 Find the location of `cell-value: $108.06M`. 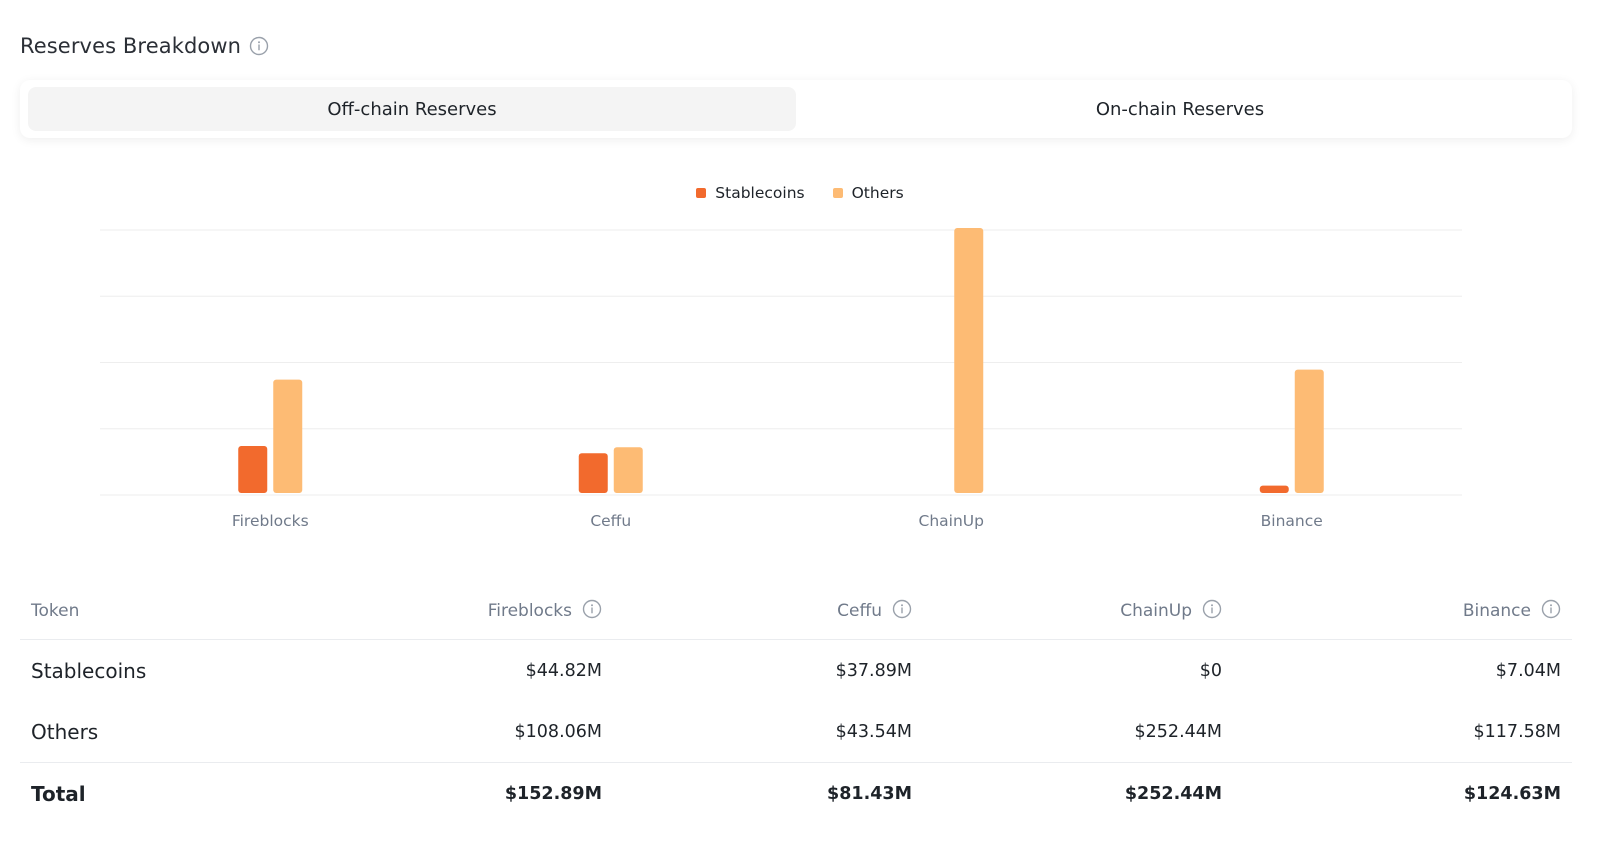

cell-value: $108.06M is located at coordinates (453, 732).